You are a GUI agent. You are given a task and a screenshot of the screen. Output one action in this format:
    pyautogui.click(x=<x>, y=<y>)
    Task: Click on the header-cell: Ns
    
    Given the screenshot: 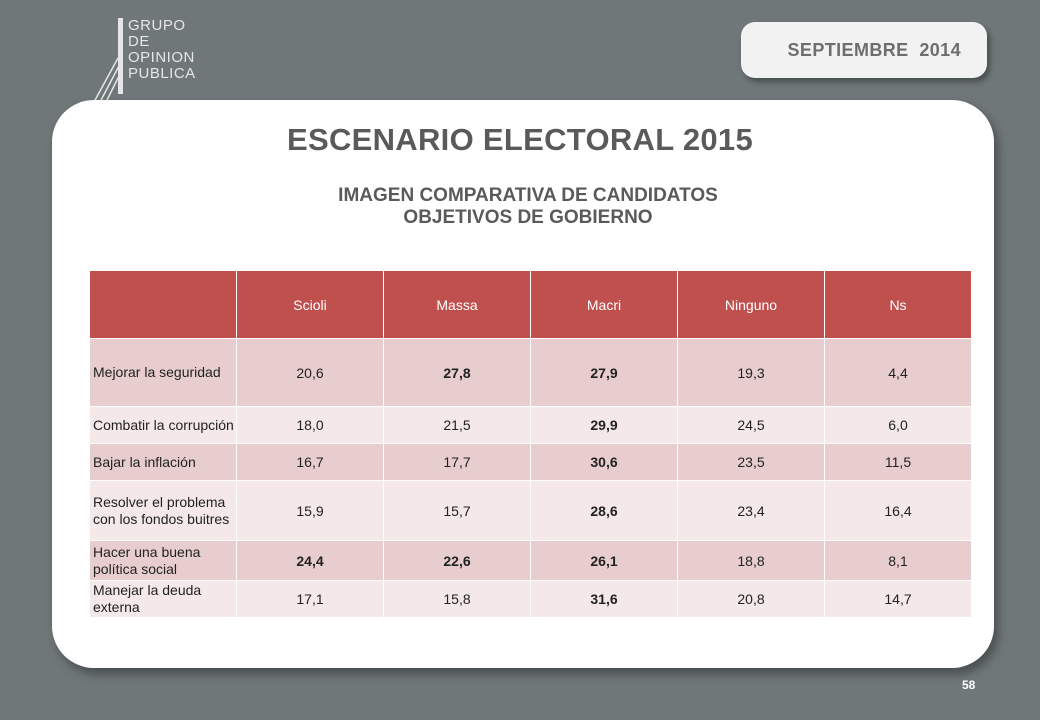 What is the action you would take?
    pyautogui.click(x=898, y=304)
    